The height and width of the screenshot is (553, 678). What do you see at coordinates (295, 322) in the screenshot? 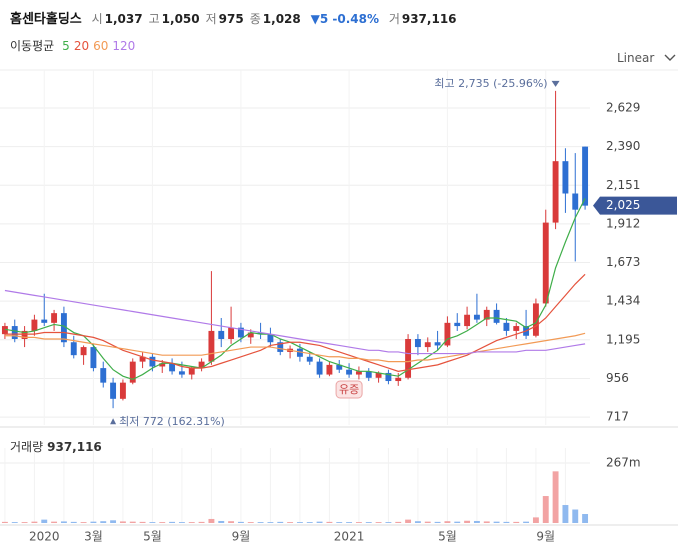
I see `ma-line` at bounding box center [295, 322].